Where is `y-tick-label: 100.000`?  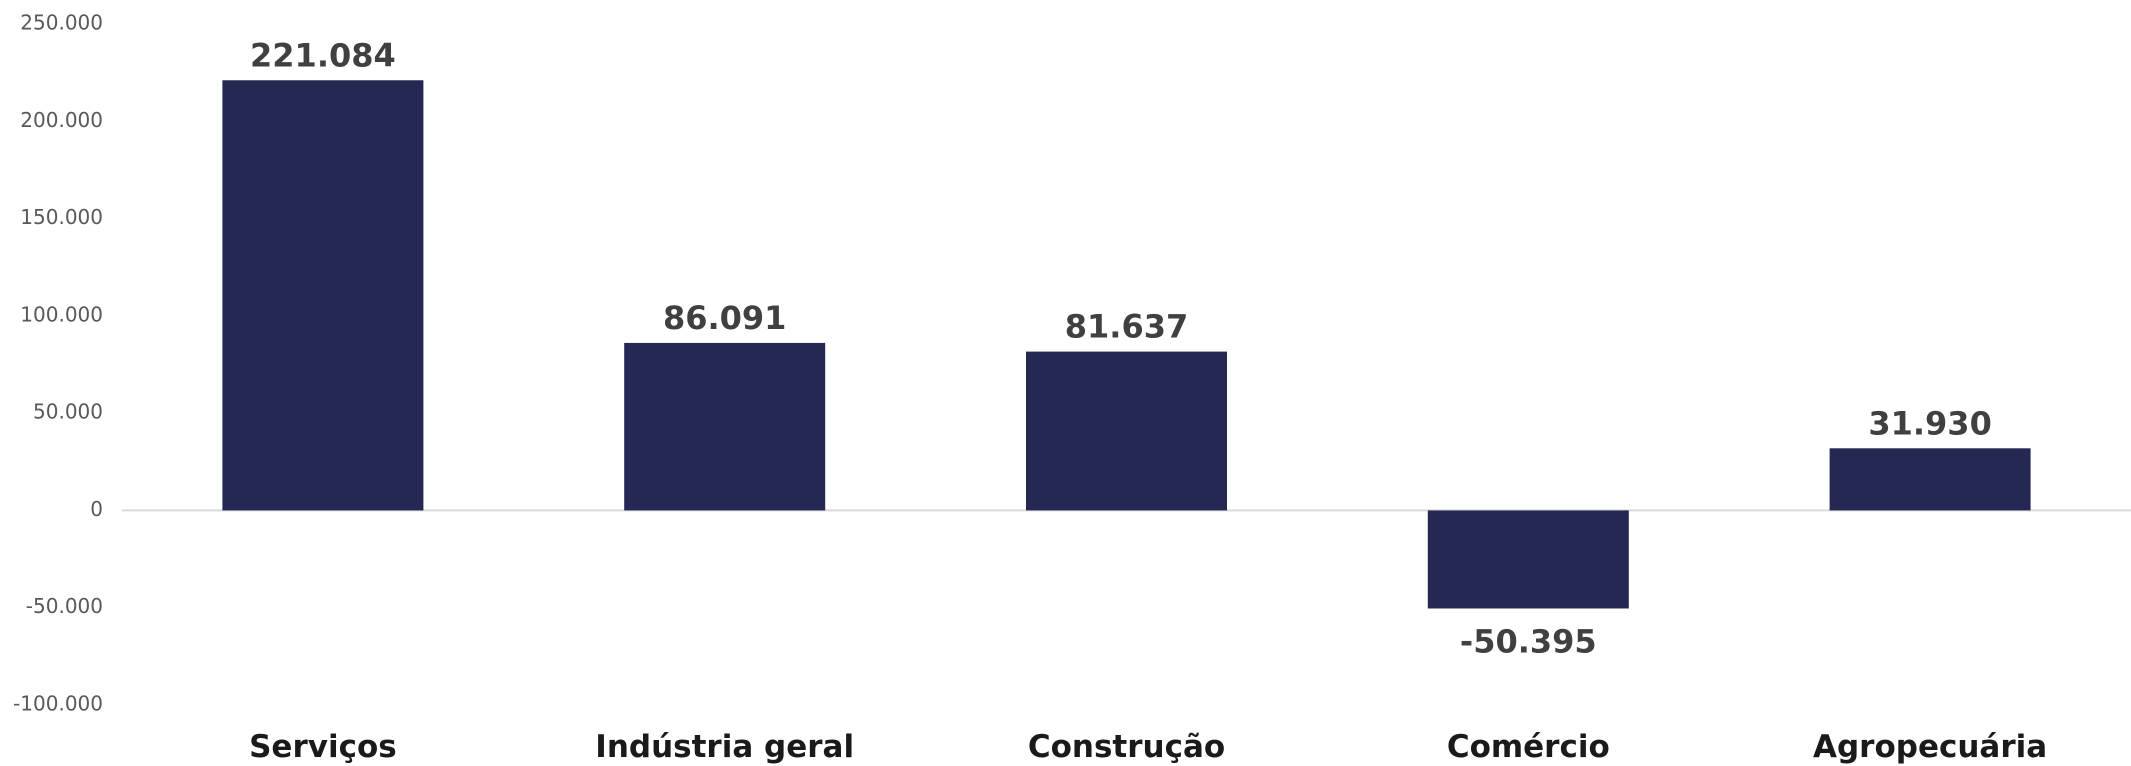 y-tick-label: 100.000 is located at coordinates (61, 314).